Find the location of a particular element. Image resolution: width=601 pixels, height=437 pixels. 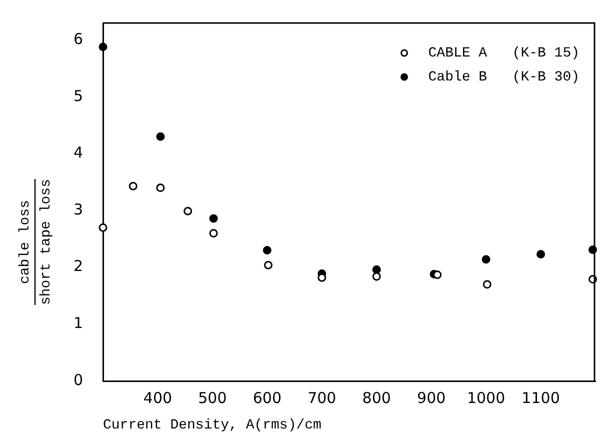

x-tick-label: 800 is located at coordinates (376, 397).